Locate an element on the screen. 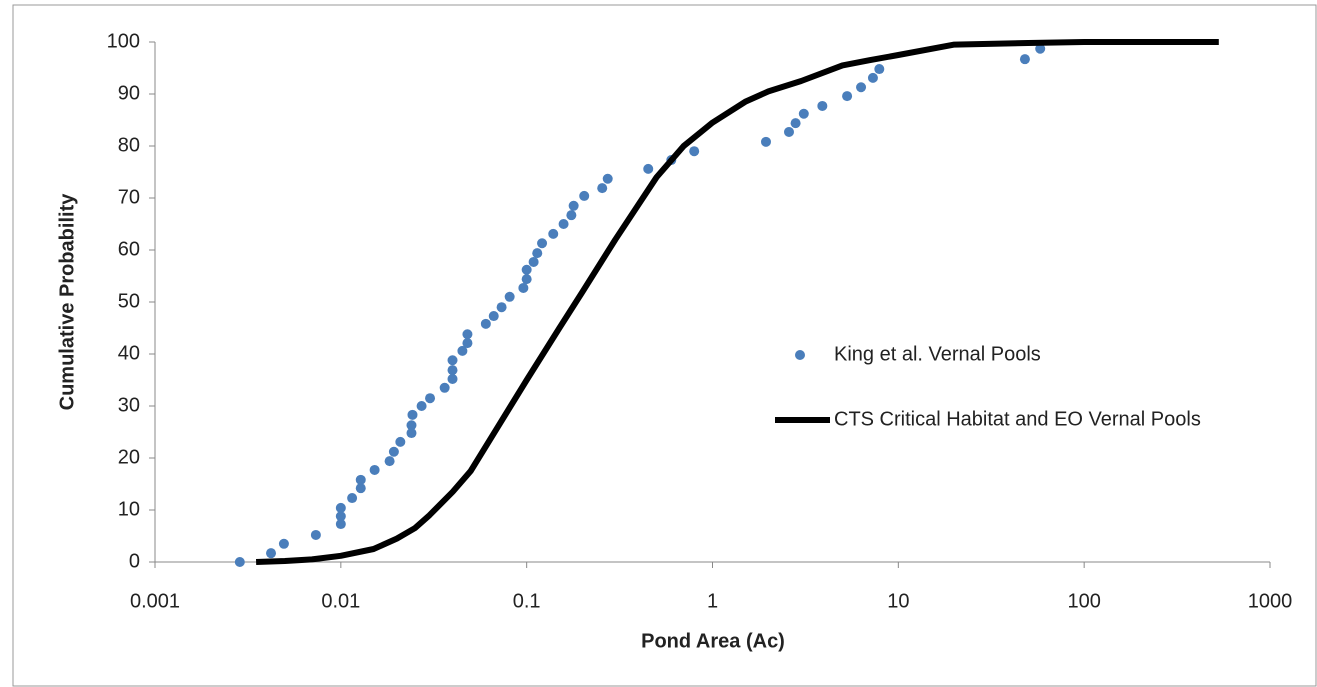 This screenshot has height=687, width=1317. x-tick-label: 1 is located at coordinates (712, 601).